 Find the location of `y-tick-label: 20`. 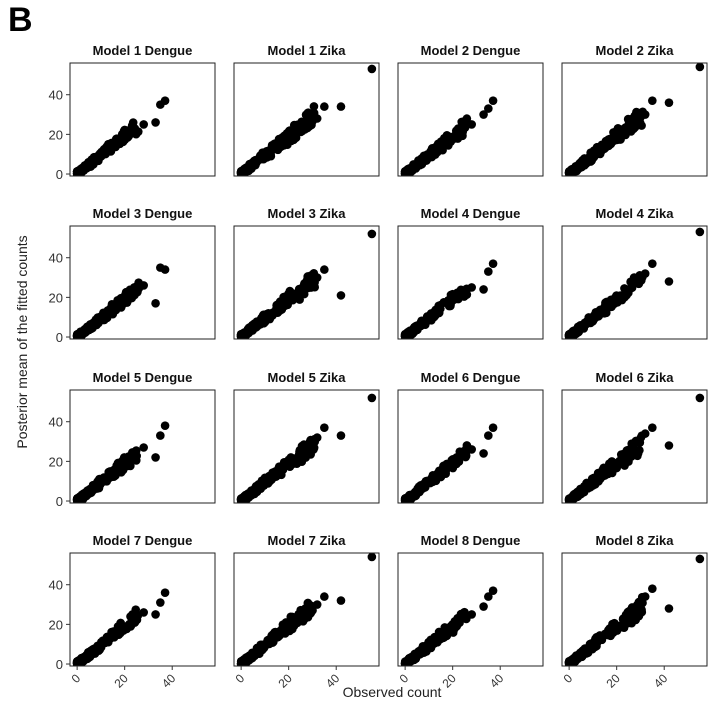

y-tick-label: 20 is located at coordinates (56, 297).